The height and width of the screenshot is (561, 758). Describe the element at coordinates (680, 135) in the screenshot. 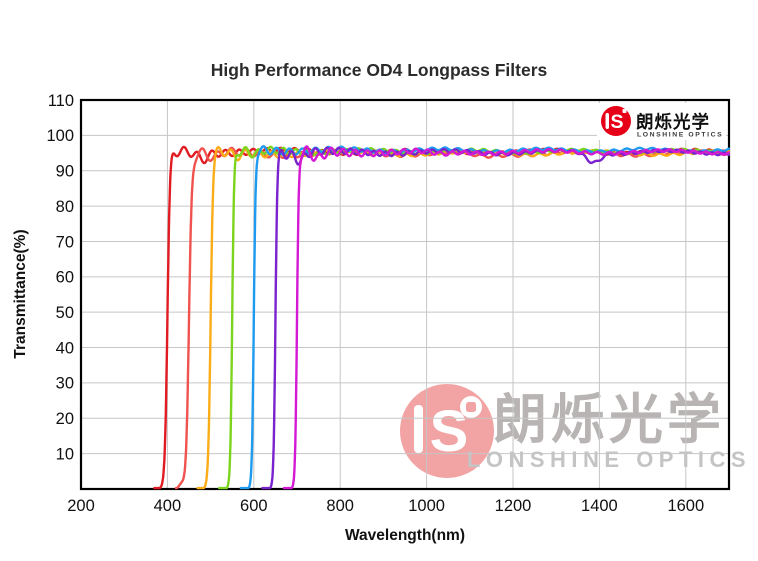

I see `corner-logo-en-text: LONSHINE OPTICS` at that location.